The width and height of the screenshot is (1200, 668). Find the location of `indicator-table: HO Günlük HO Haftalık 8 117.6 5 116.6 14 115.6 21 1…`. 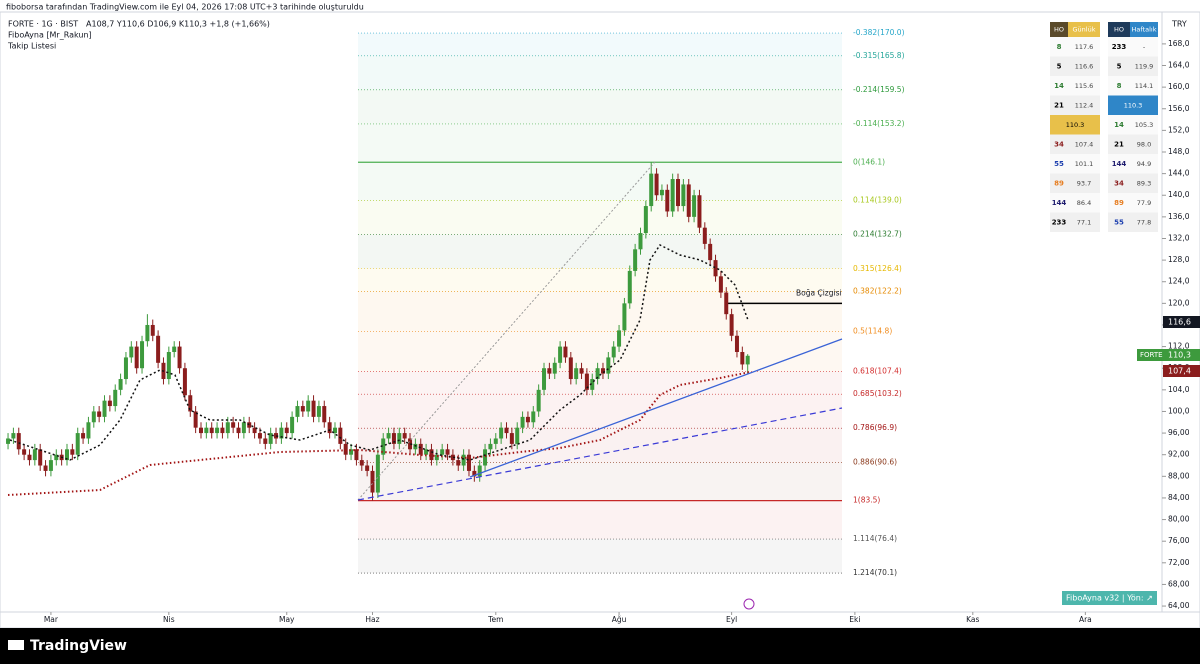

indicator-table: HO Günlük HO Haftalık 8 117.6 5 116.6 14 115.6 21 1… is located at coordinates (1104, 127).